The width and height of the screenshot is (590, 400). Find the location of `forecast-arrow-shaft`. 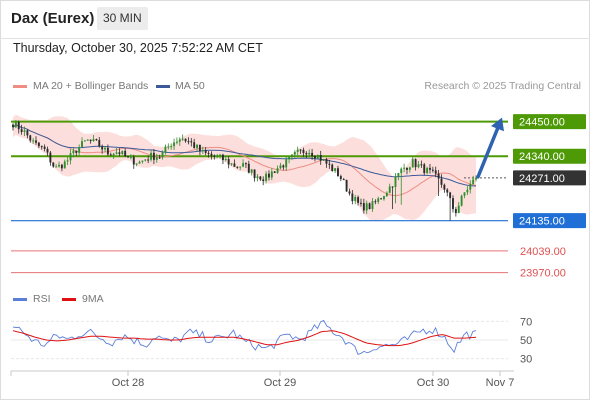

forecast-arrow-shaft is located at coordinates (488, 151).